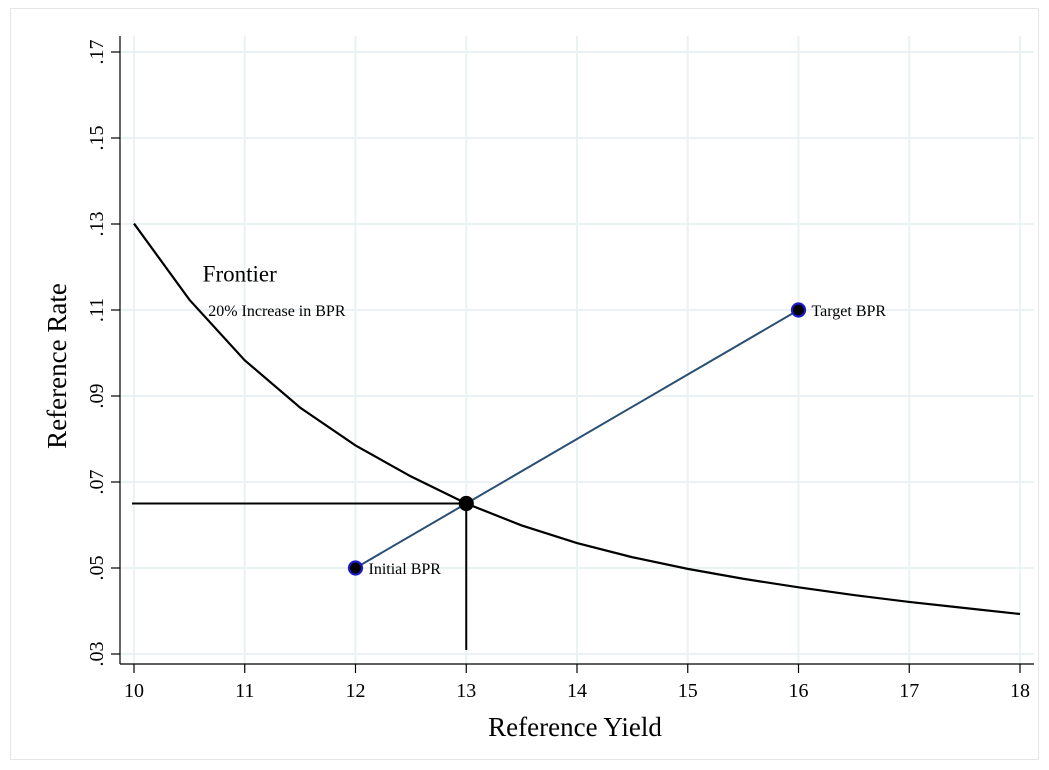 This screenshot has width=1049, height=770. Describe the element at coordinates (1020, 691) in the screenshot. I see `x-tick-label: 18` at that location.